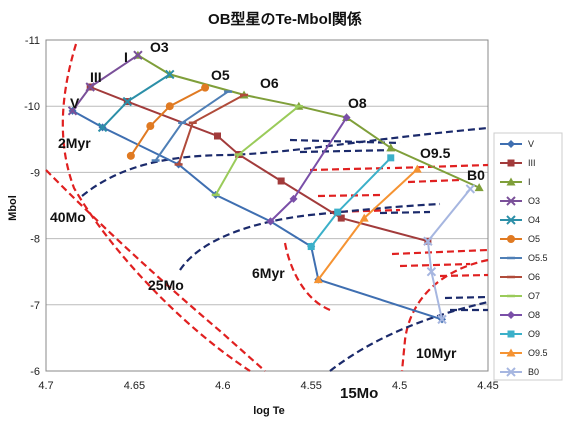  Describe the element at coordinates (310, 386) in the screenshot. I see `x-tick-label: 4.55` at that location.